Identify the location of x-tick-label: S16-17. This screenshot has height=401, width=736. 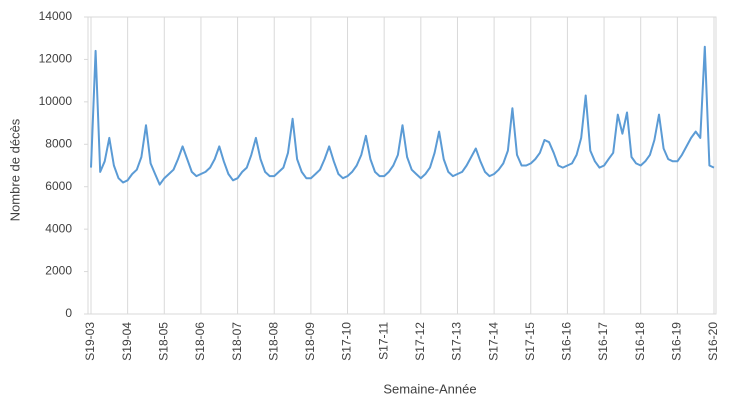
(603, 341).